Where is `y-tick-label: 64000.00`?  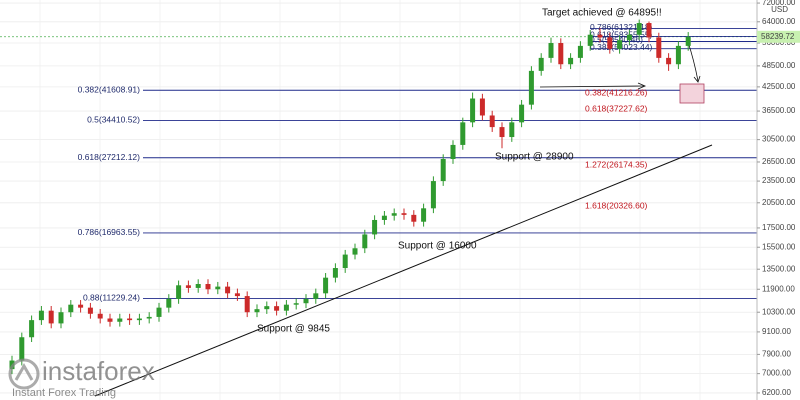 y-tick-label: 64000.00 is located at coordinates (779, 21).